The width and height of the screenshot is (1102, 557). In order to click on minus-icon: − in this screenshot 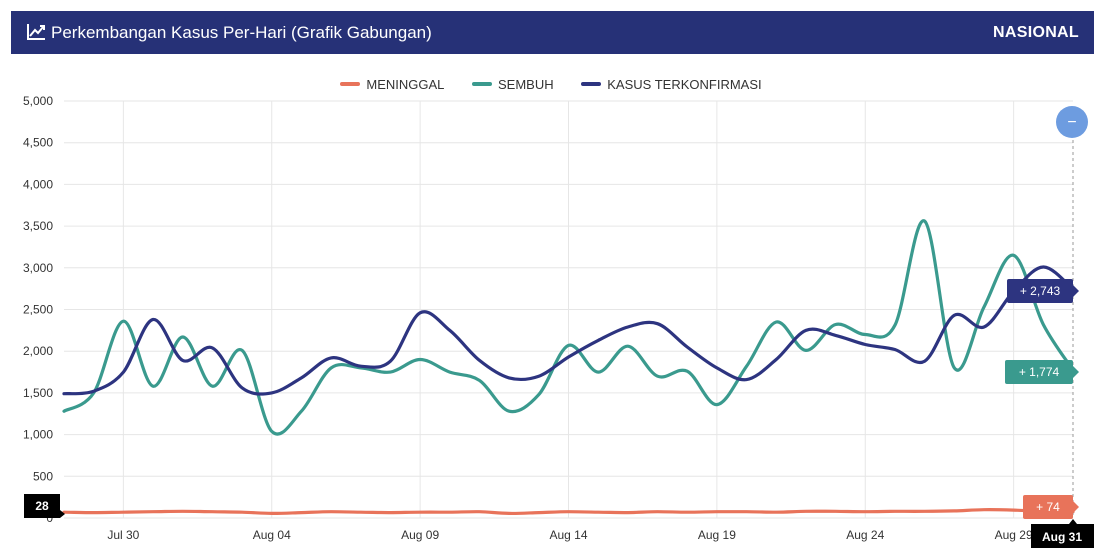, I will do `click(1071, 122)`.